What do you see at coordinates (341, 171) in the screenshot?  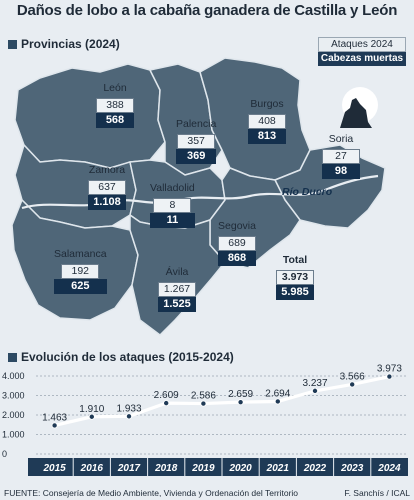 I see `province-deaths: 98` at bounding box center [341, 171].